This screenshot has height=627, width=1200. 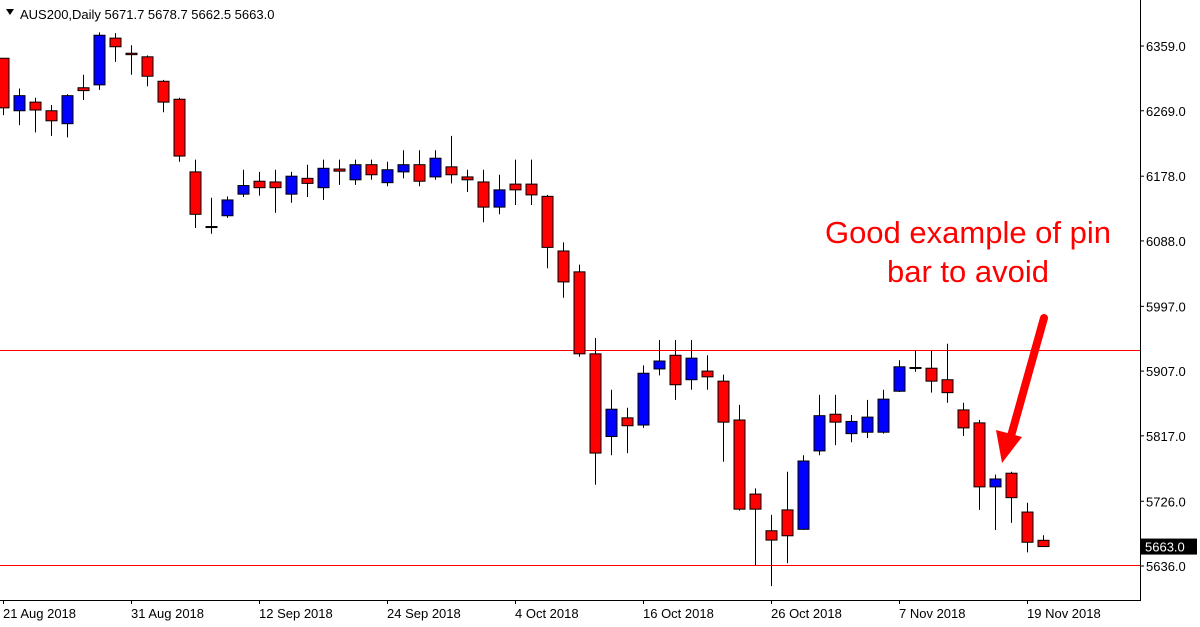 I want to click on last-price-box, so click(x=1169, y=546).